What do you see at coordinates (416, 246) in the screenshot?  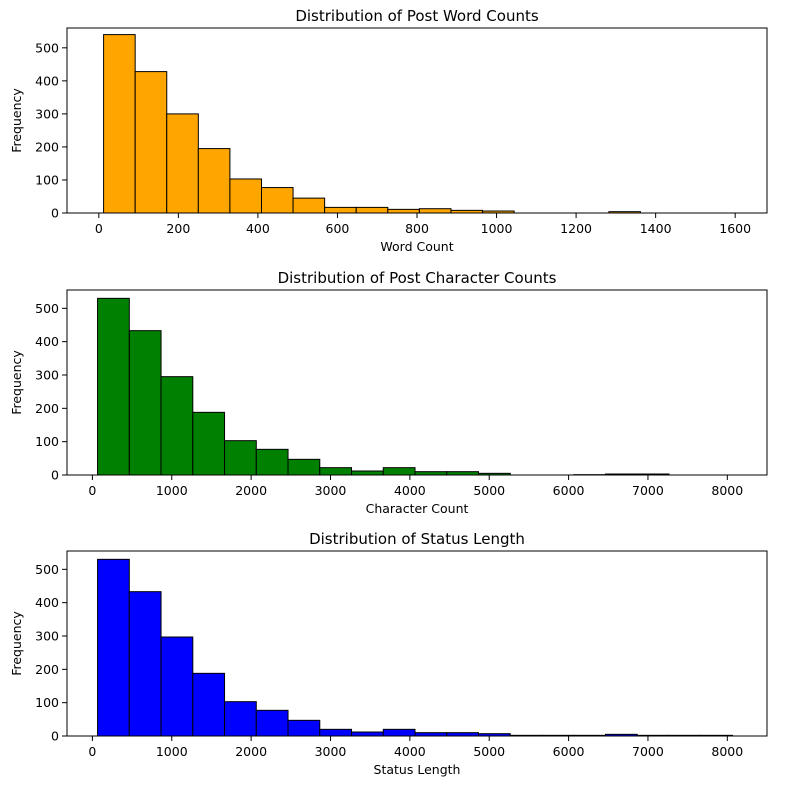 I see `x-axis-label: Word Count` at bounding box center [416, 246].